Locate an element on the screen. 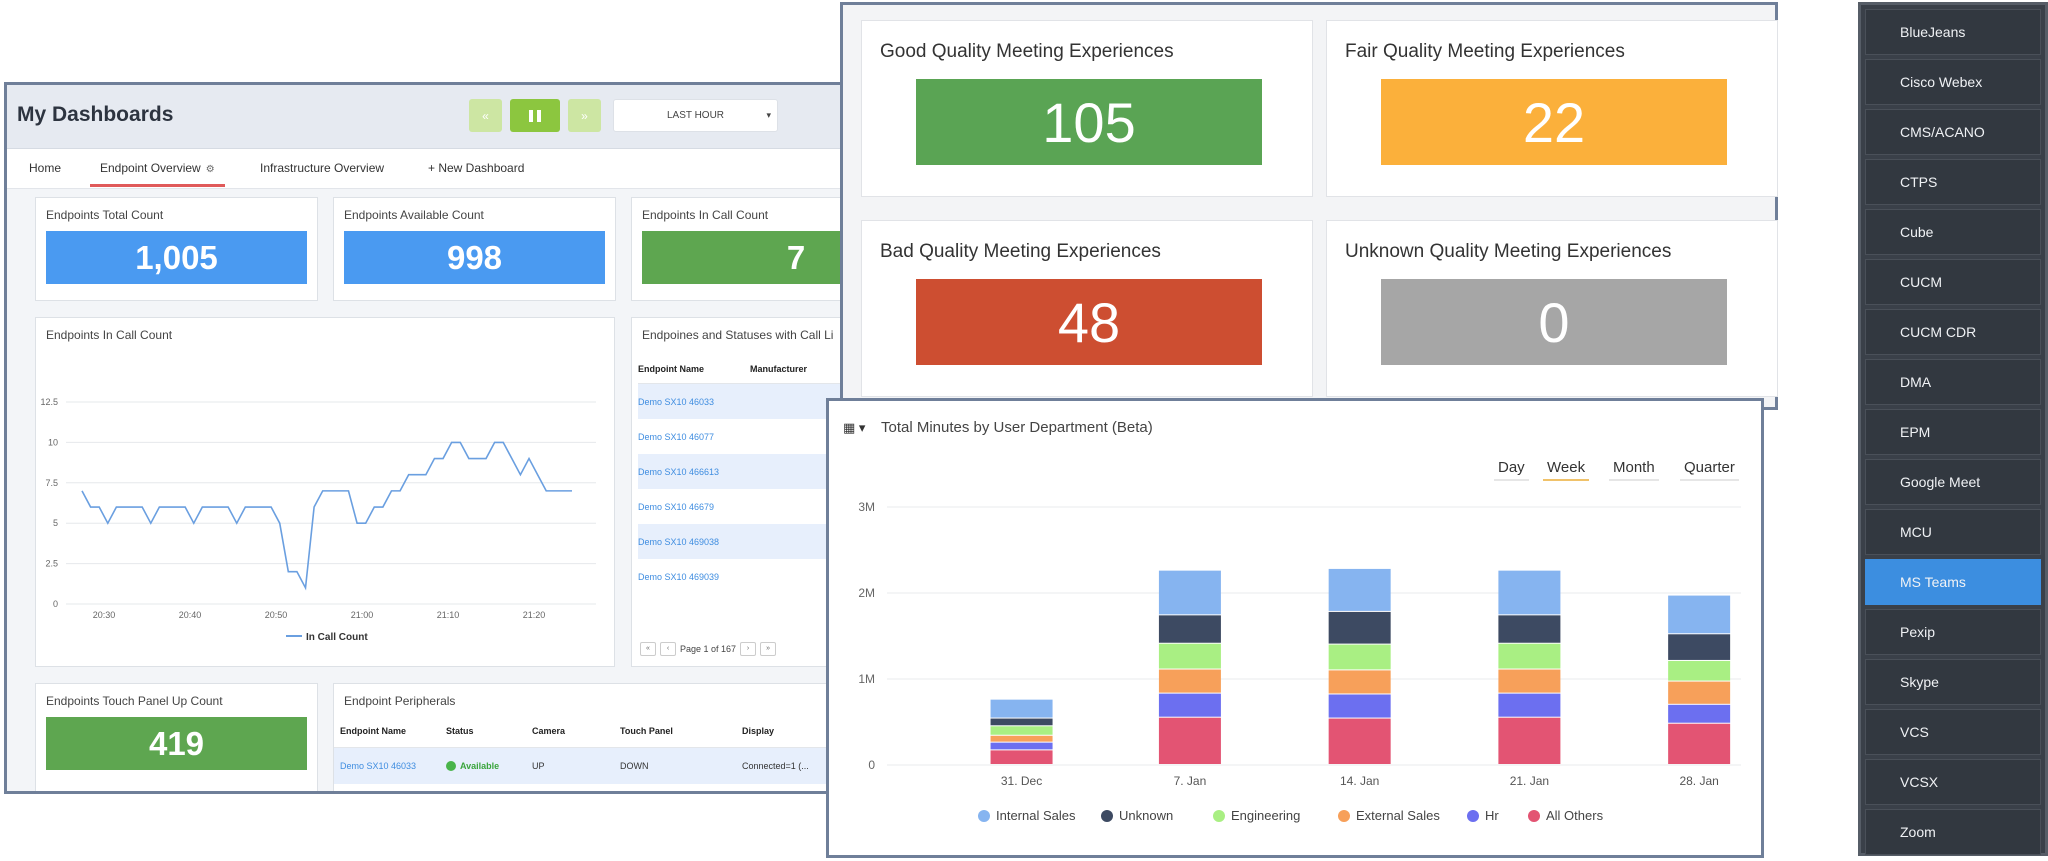  chevron-down-icon: ▾ is located at coordinates (768, 115).